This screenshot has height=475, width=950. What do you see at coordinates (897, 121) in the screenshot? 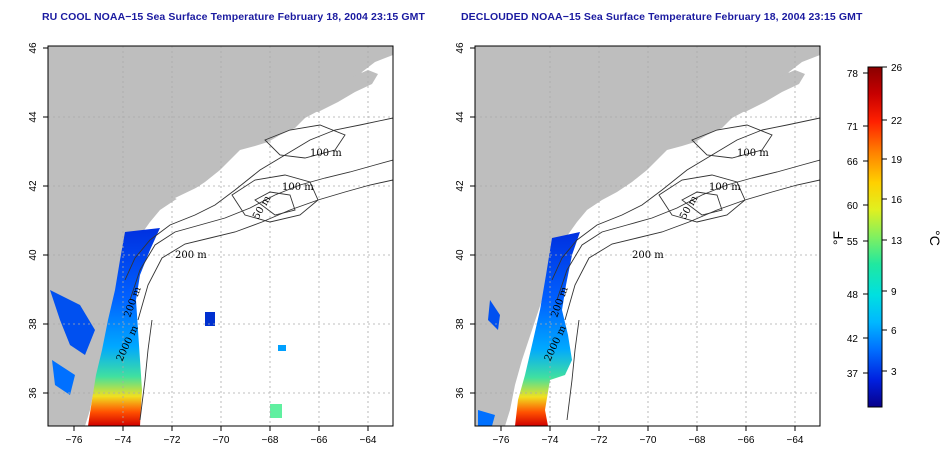
I see `celsius-tick: 22` at bounding box center [897, 121].